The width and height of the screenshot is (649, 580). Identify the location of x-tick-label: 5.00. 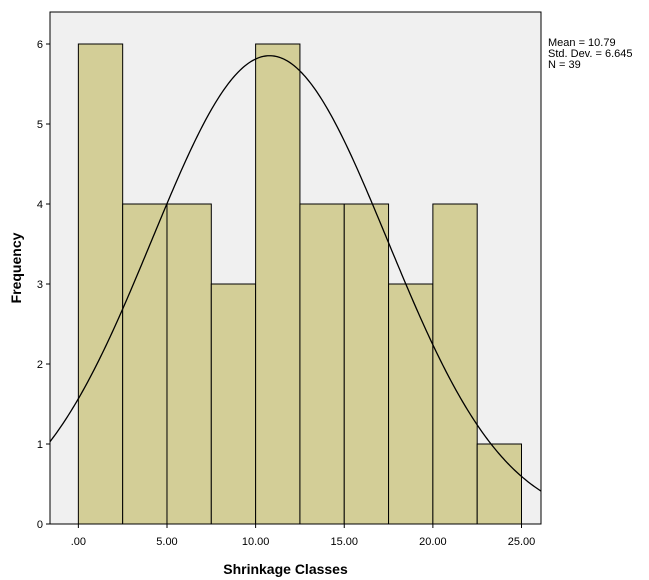
(166, 542).